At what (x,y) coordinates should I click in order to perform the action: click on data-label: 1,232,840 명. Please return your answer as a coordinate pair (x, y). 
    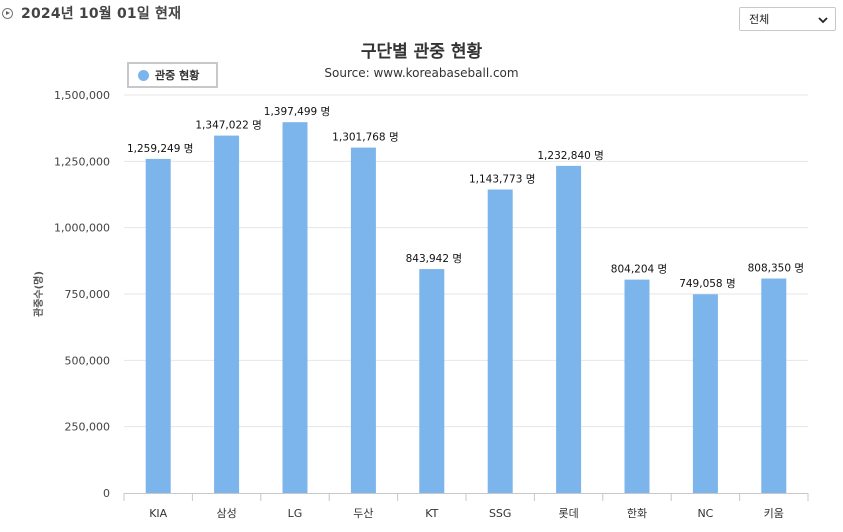
    Looking at the image, I should click on (570, 156).